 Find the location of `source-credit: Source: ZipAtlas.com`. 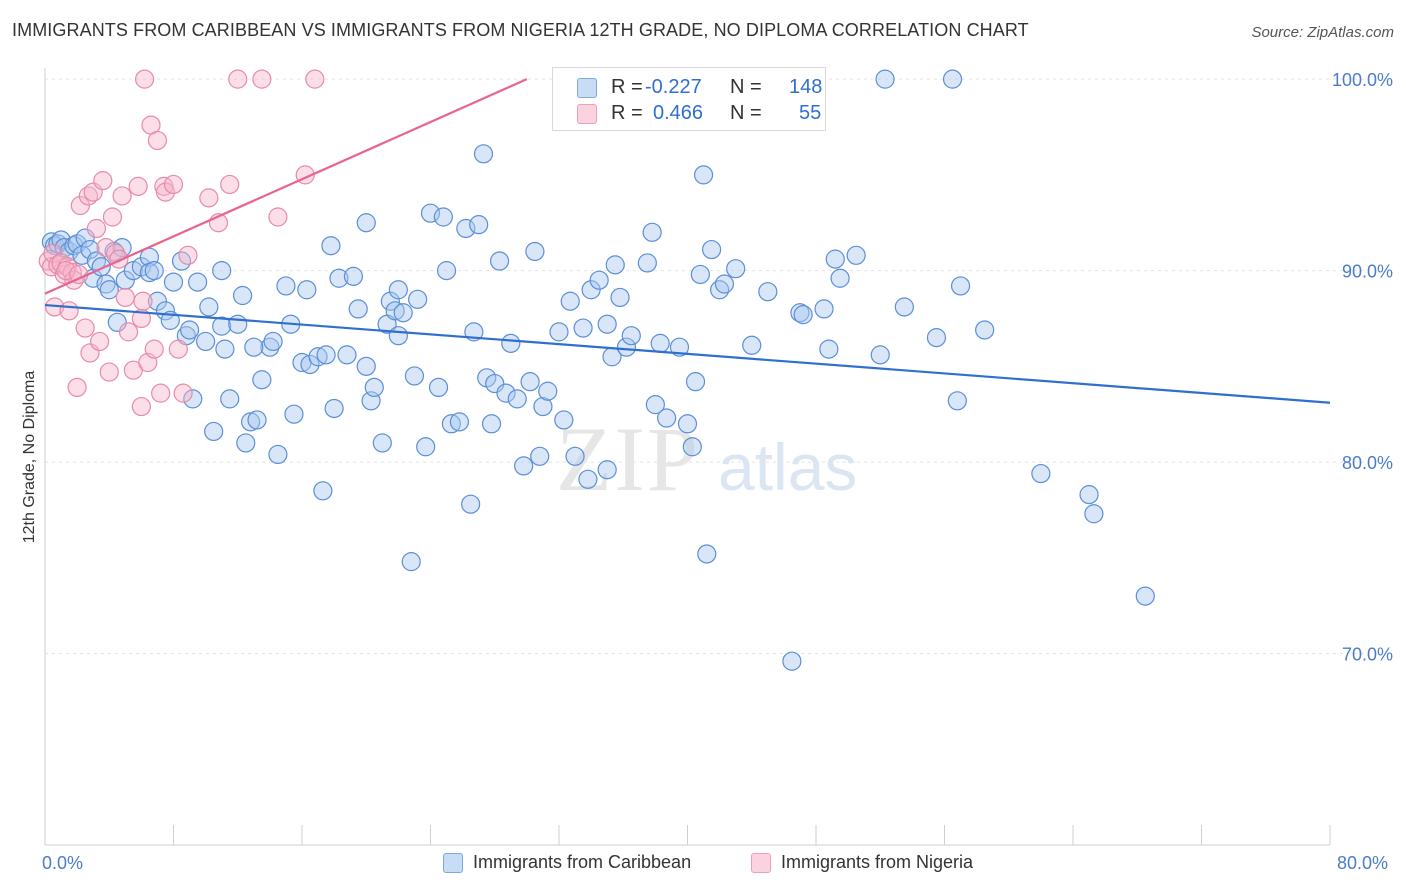

source-credit: Source: ZipAtlas.com is located at coordinates (1322, 32).